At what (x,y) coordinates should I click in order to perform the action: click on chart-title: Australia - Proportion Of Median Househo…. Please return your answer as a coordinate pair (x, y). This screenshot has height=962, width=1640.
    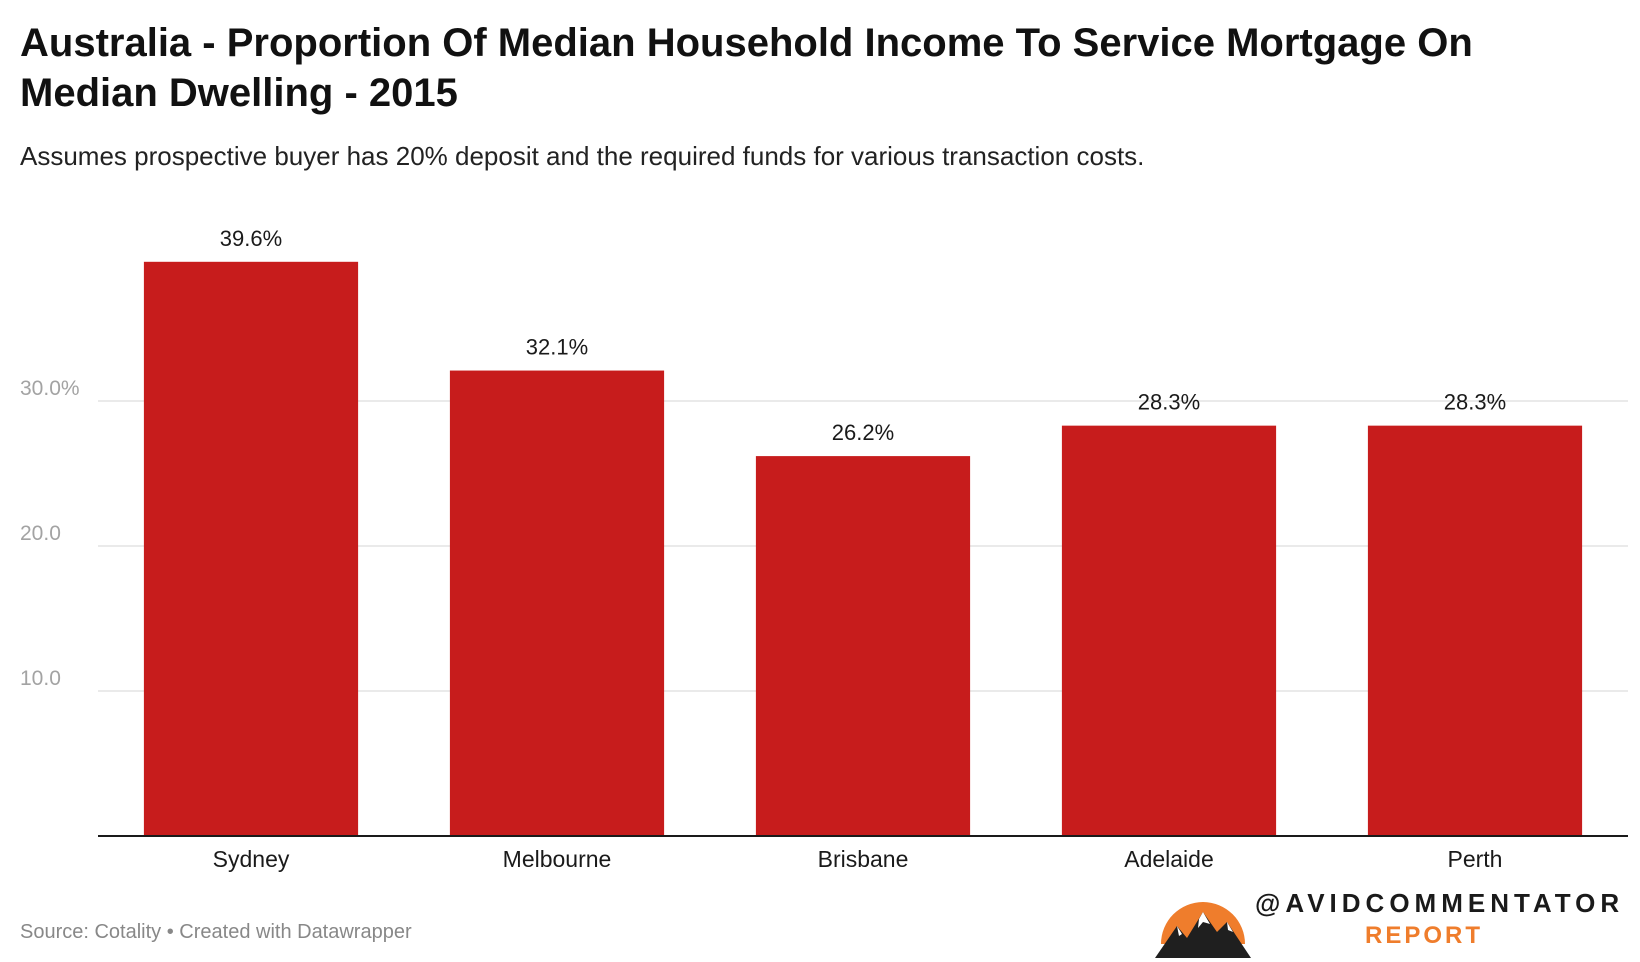
    Looking at the image, I should click on (746, 68).